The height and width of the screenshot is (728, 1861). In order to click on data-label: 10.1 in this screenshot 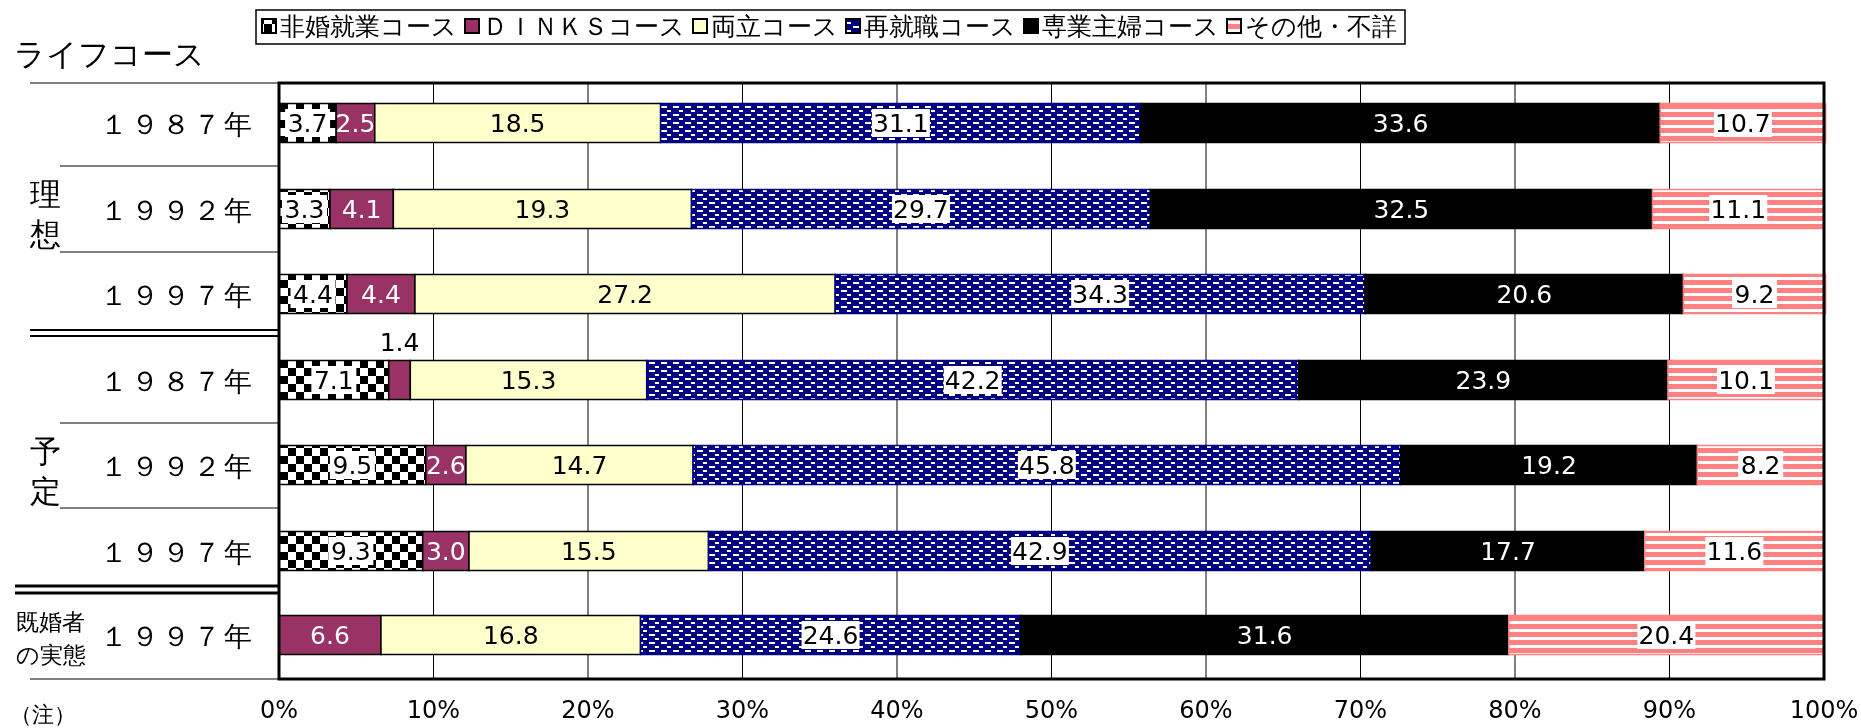, I will do `click(1746, 380)`.